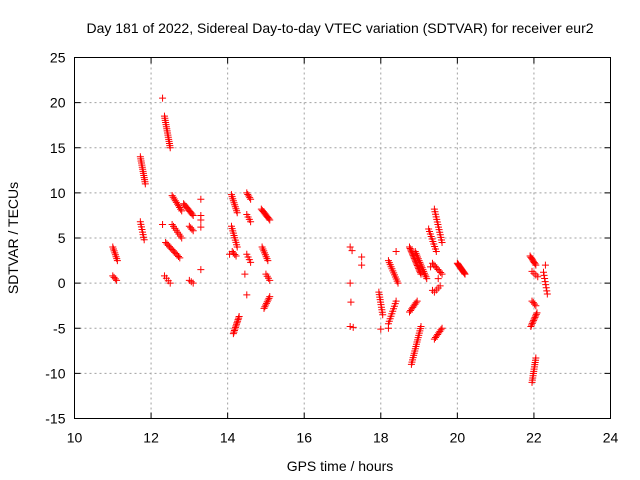  What do you see at coordinates (13, 238) in the screenshot?
I see `y-axis-label: SDTVAR / TECUs` at bounding box center [13, 238].